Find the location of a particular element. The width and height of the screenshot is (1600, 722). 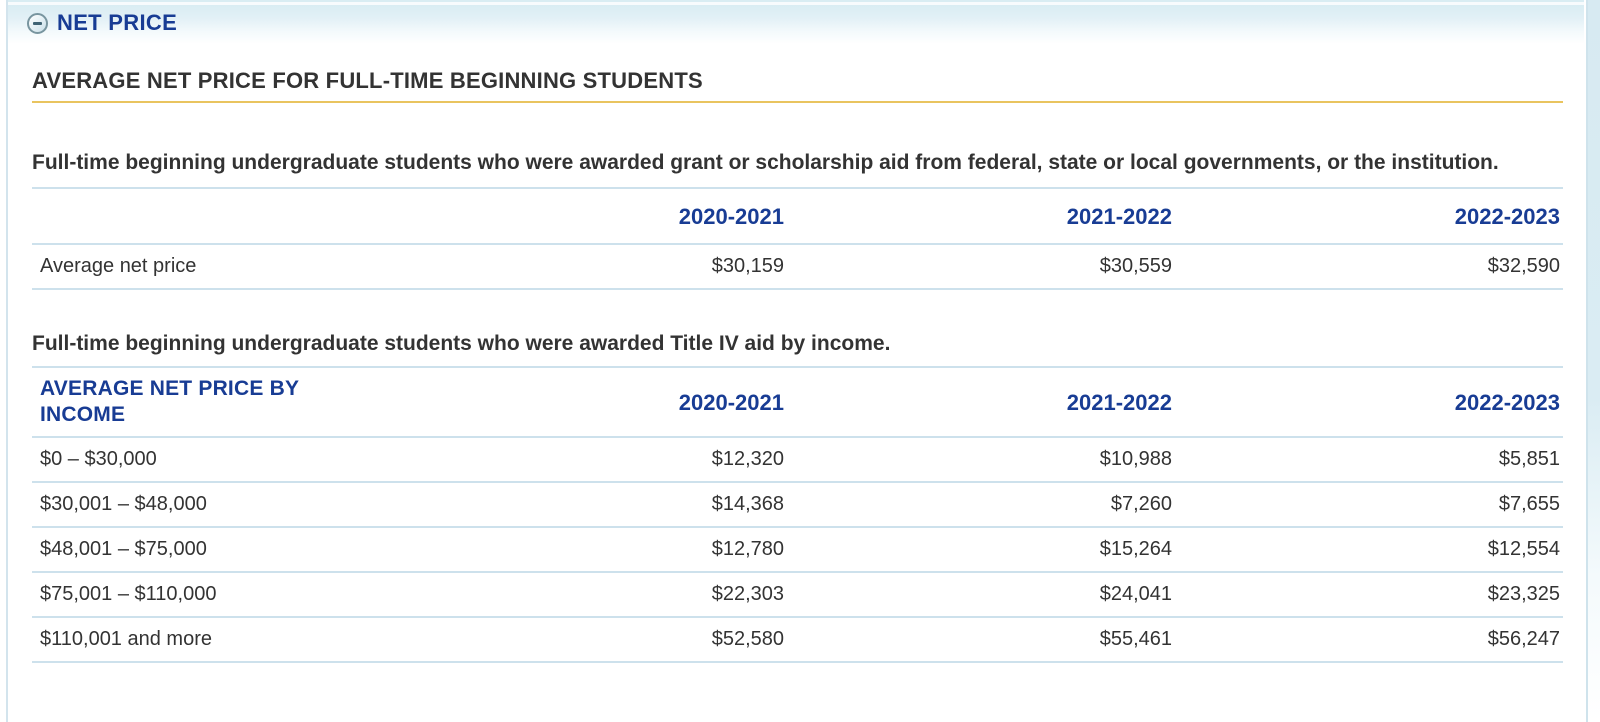

value-cell: $14,368 is located at coordinates (747, 504).